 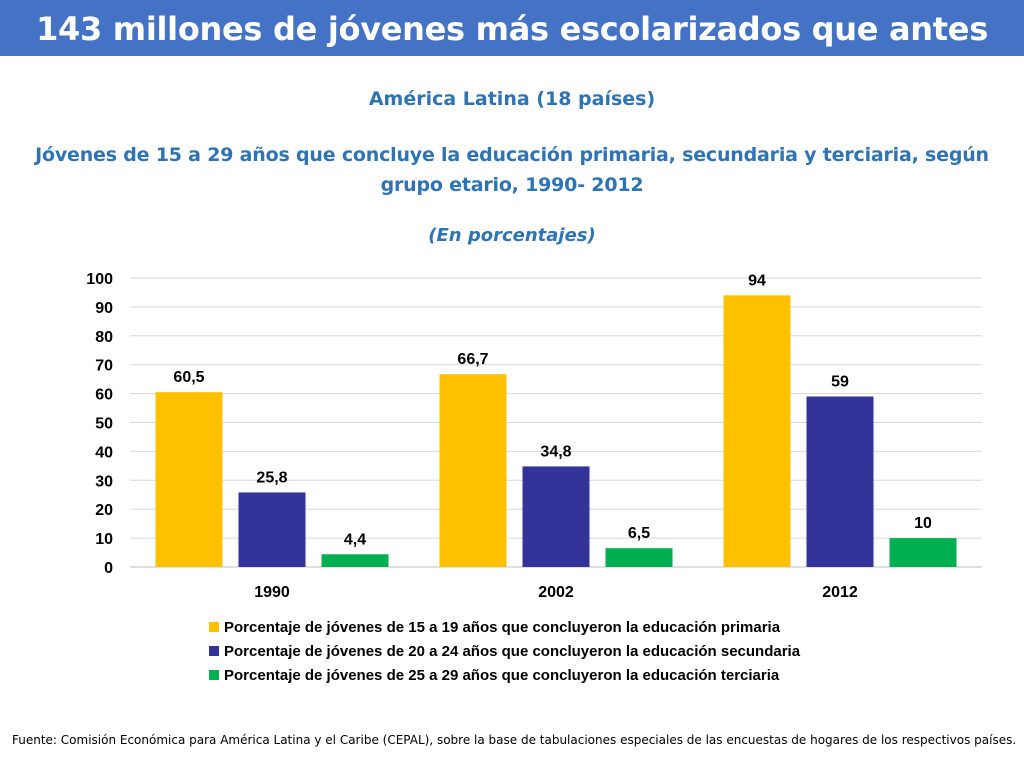 What do you see at coordinates (104, 539) in the screenshot?
I see `y-tick-label: 10` at bounding box center [104, 539].